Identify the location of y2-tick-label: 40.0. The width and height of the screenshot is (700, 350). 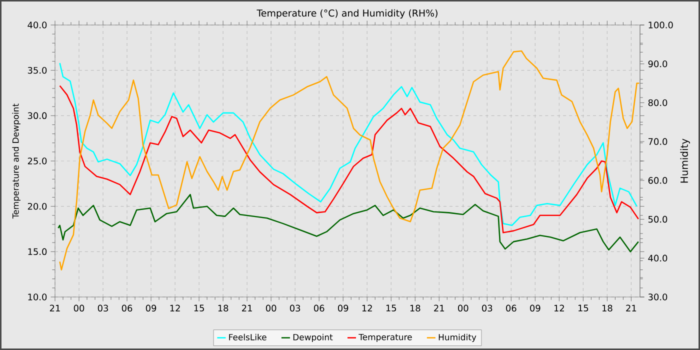
(658, 258).